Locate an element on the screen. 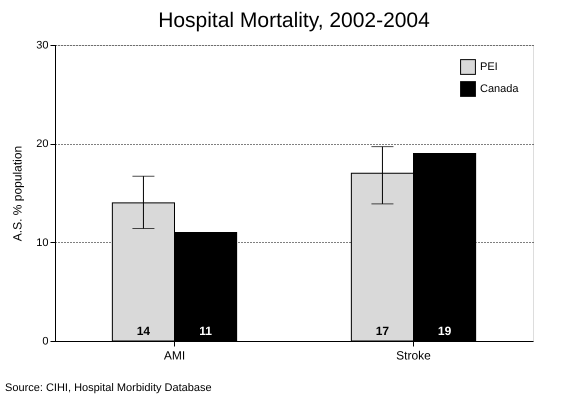  y-tick-label: 20 is located at coordinates (42, 144).